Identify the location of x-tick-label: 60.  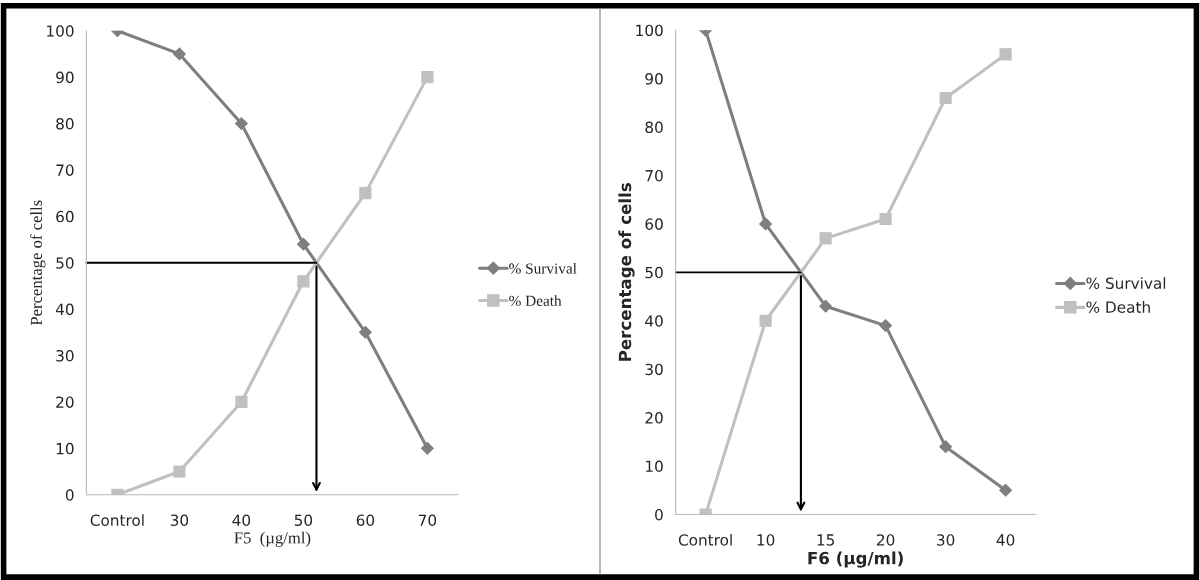
(365, 520).